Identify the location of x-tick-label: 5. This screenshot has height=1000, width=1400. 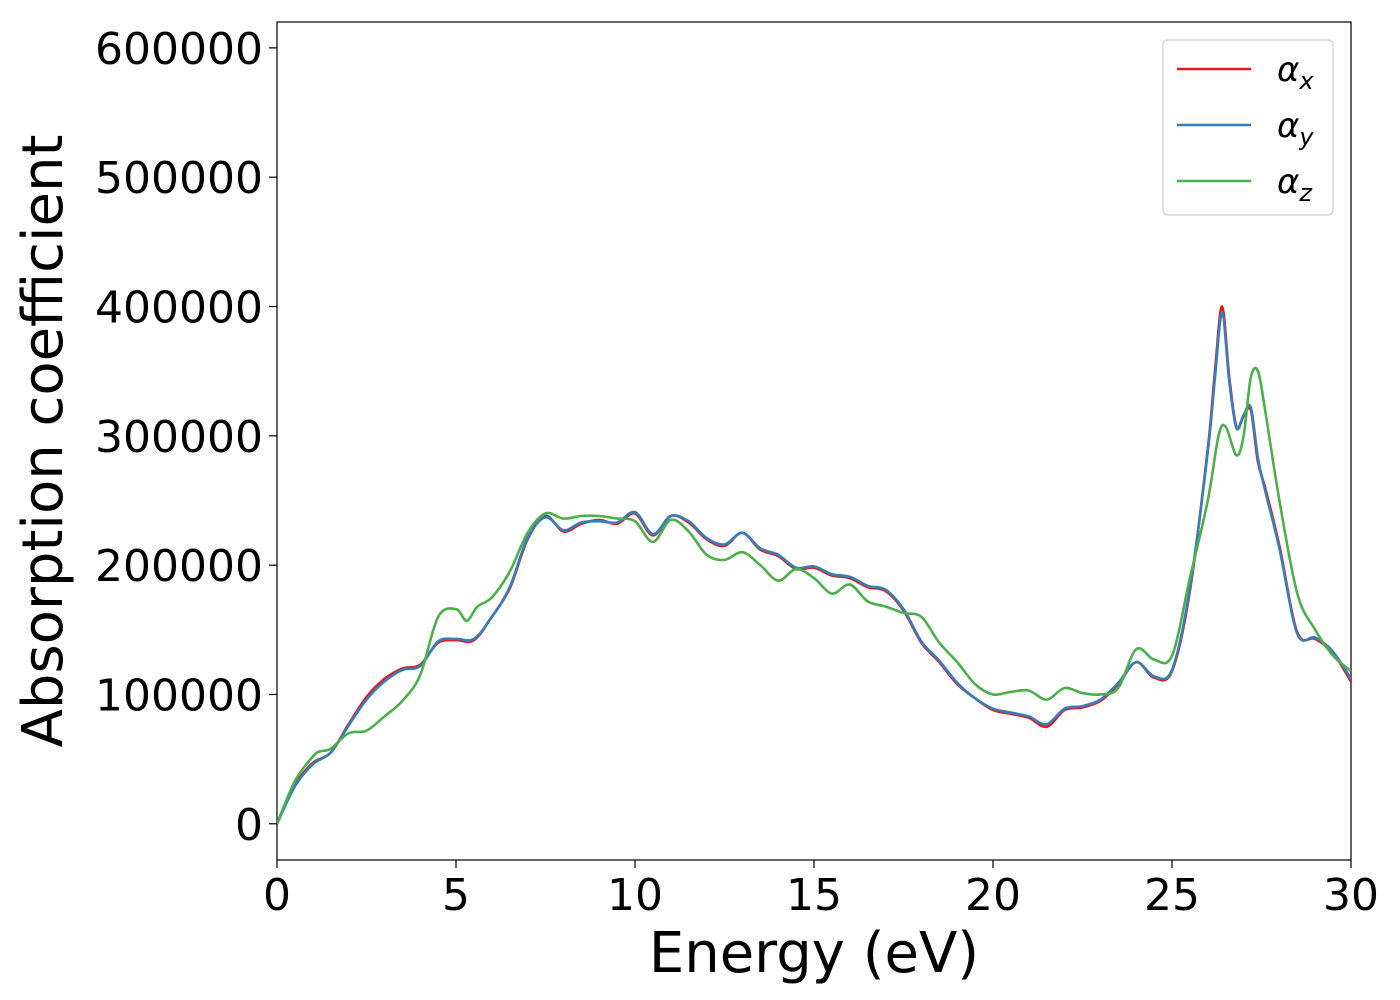
(456, 895).